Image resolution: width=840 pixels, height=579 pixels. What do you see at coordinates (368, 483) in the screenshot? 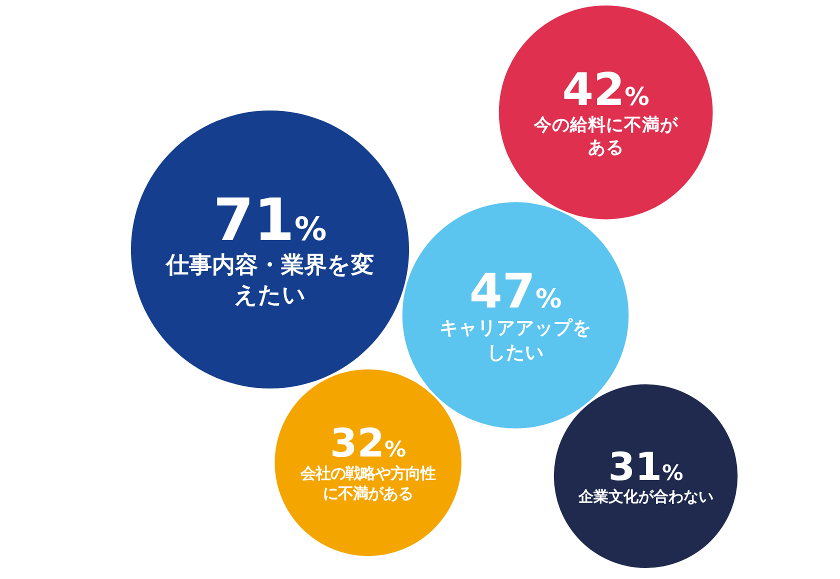
I see `category-label: 会社の戦略や方向性に不満がある` at bounding box center [368, 483].